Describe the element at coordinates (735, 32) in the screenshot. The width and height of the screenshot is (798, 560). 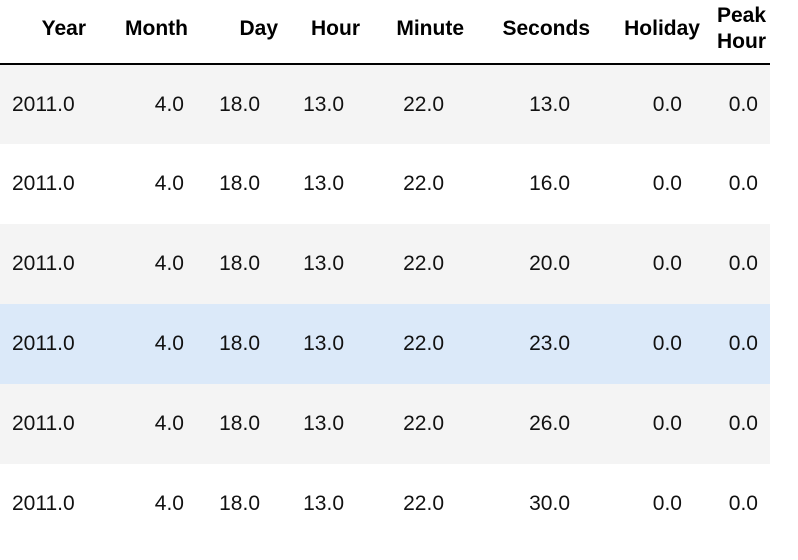
I see `column-header-peak-hour: Peak Hour` at that location.